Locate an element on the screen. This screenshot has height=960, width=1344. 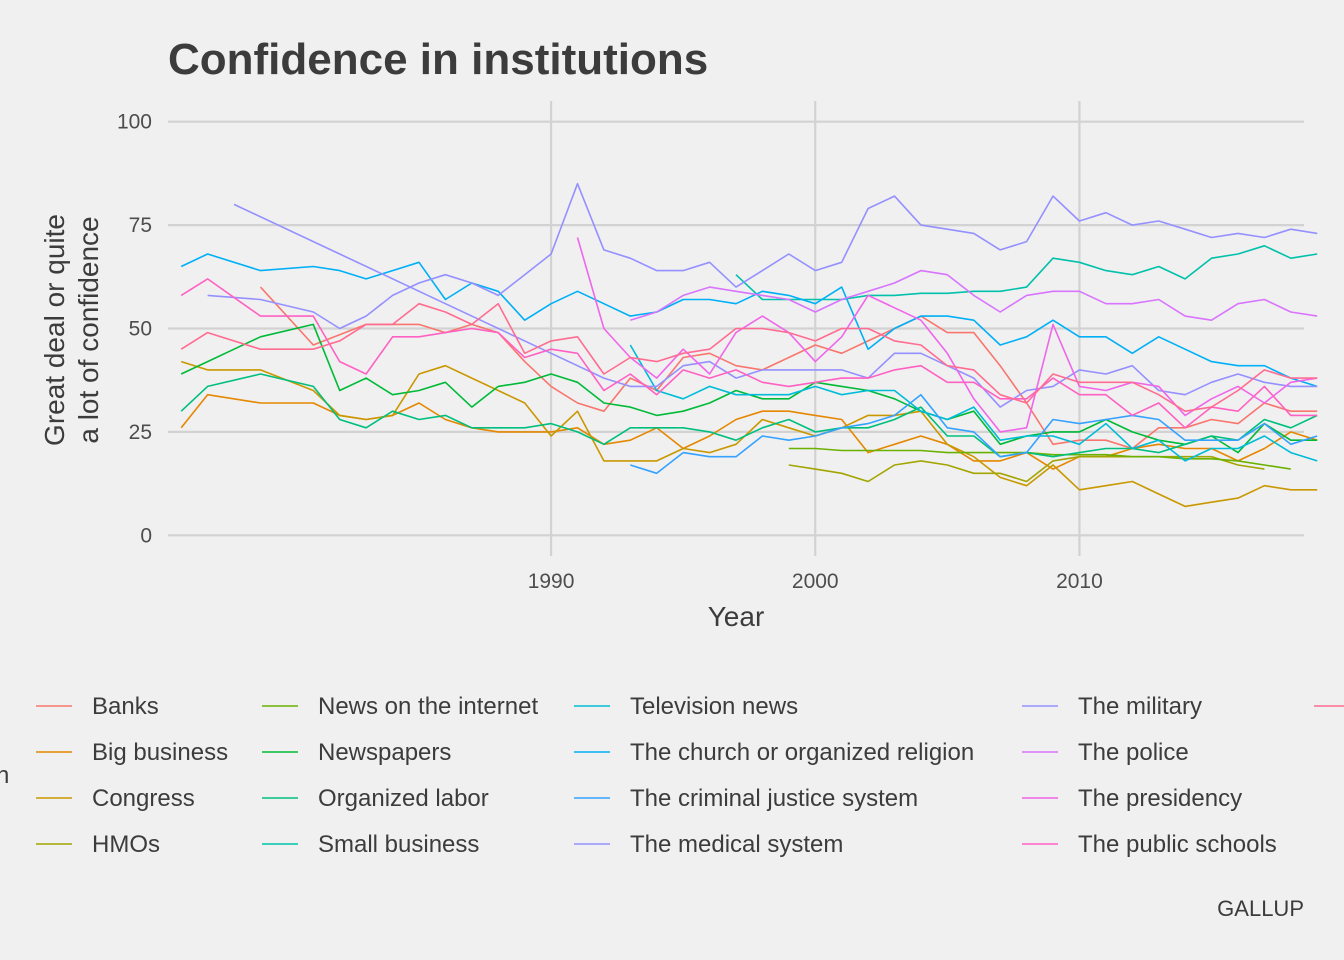
legend-item: The military is located at coordinates (1112, 706).